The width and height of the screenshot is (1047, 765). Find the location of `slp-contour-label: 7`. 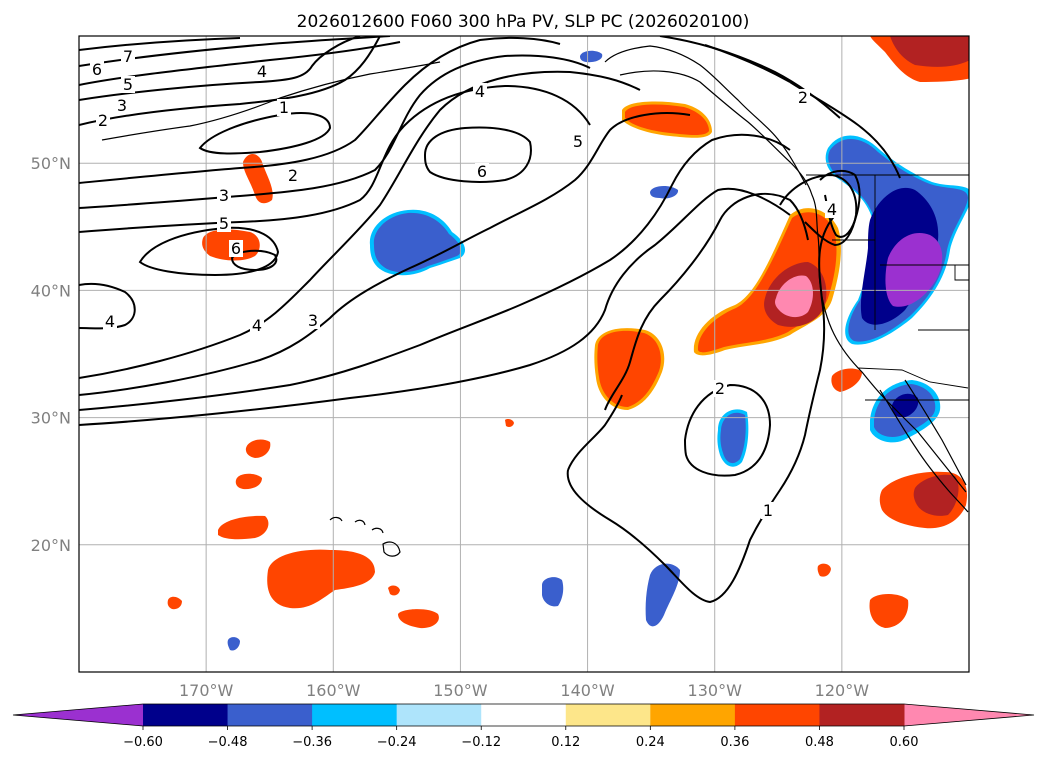

slp-contour-label: 7 is located at coordinates (128, 56).